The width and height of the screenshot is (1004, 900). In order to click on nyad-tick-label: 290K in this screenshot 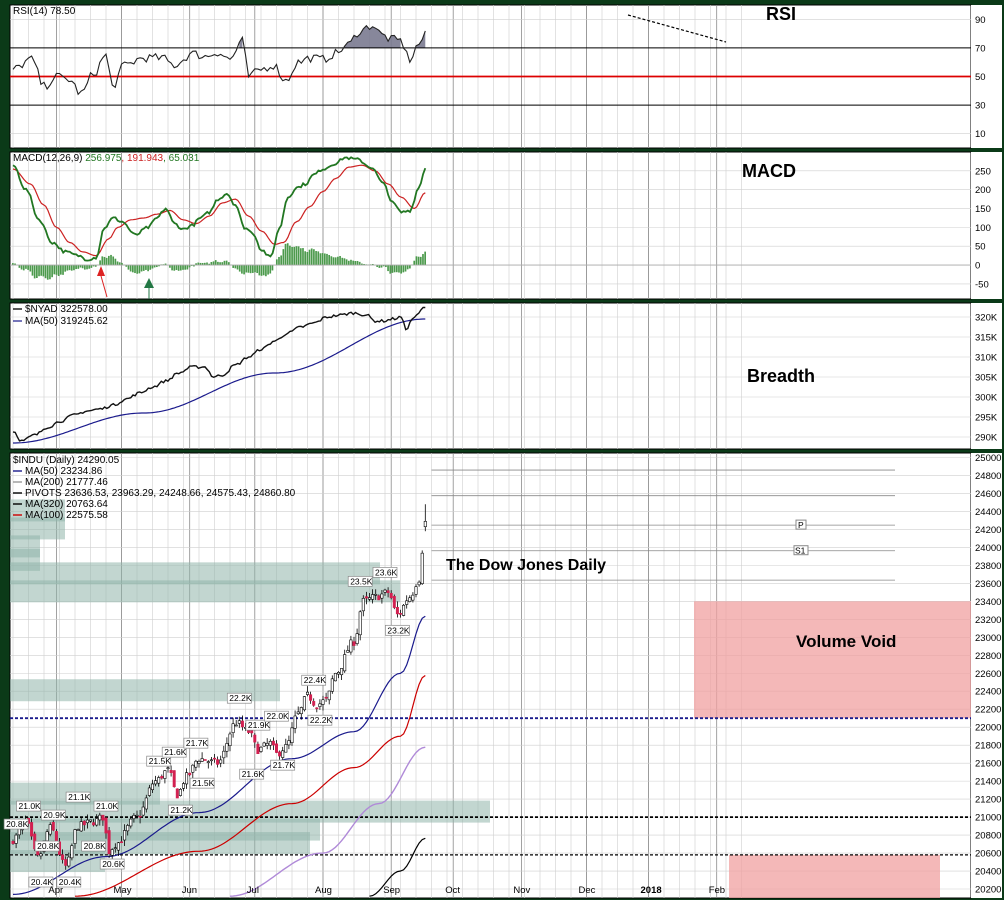, I will do `click(986, 438)`.